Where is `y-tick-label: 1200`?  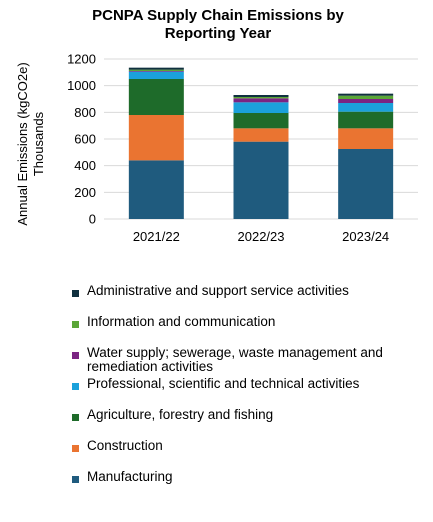
y-tick-label: 1200 is located at coordinates (81, 59).